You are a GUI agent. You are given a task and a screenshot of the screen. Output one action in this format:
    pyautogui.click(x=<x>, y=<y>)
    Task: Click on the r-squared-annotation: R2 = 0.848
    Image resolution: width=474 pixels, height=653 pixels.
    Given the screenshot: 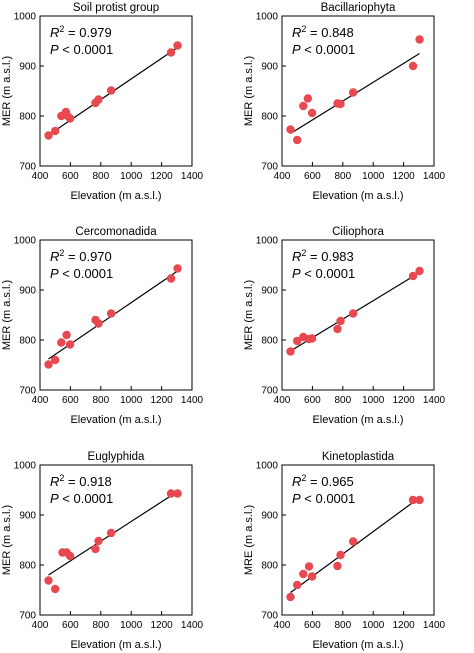 What is the action you would take?
    pyautogui.click(x=323, y=32)
    